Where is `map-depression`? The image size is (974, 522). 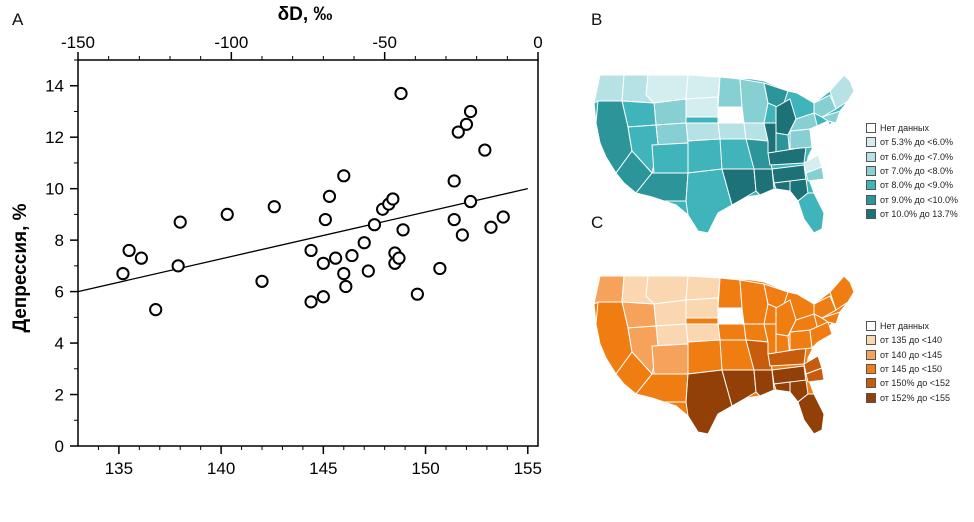 map-depression is located at coordinates (724, 154).